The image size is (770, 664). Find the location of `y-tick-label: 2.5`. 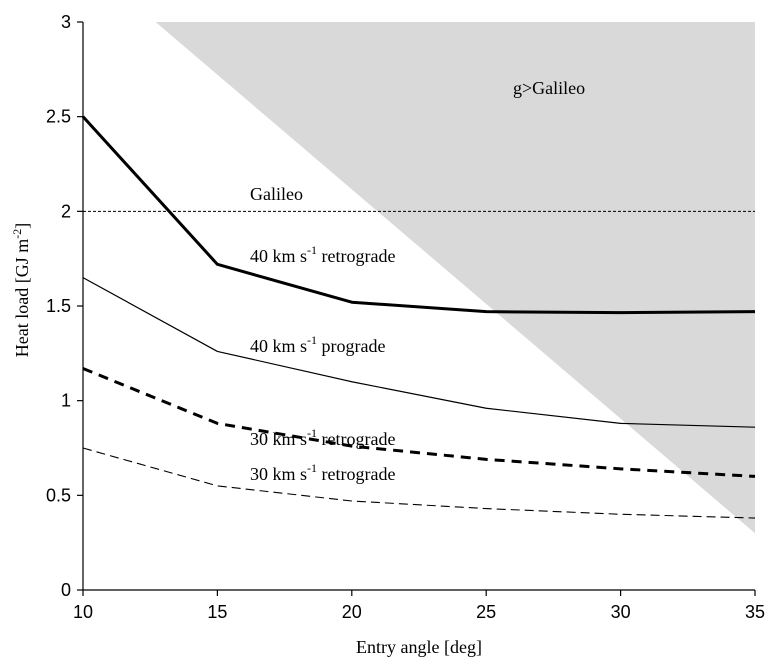

y-tick-label: 2.5 is located at coordinates (58, 117).